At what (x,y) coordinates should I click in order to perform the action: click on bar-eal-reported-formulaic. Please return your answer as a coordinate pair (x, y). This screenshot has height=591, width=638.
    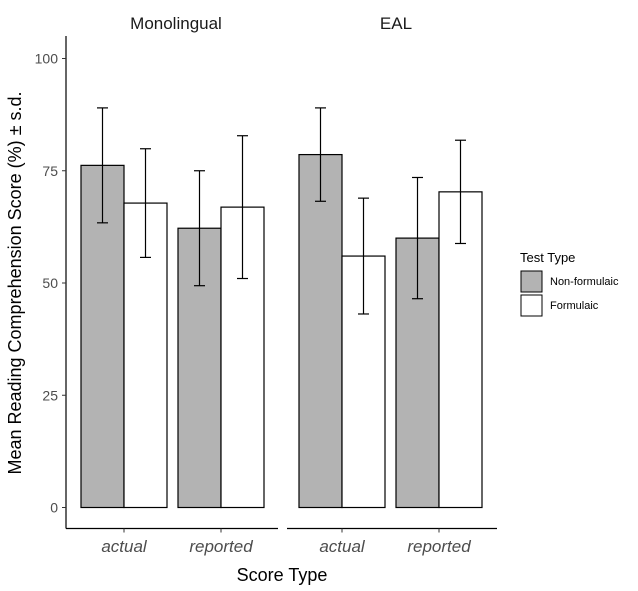
    Looking at the image, I should click on (460, 350).